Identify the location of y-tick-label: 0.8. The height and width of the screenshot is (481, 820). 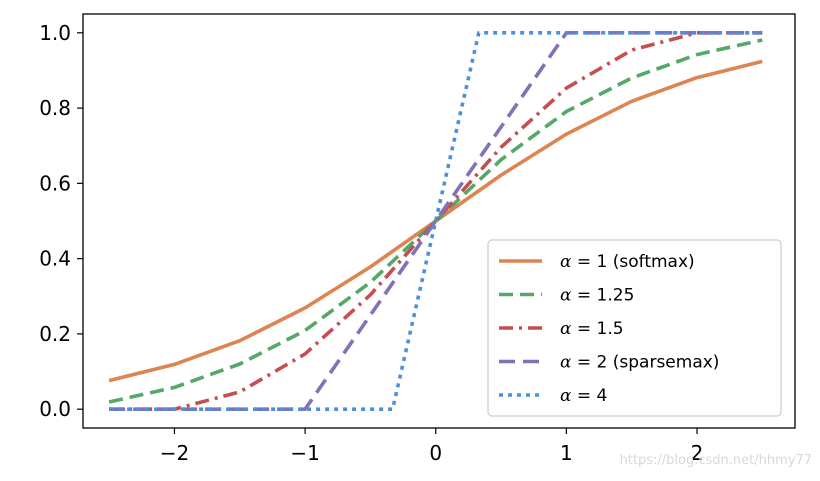
(55, 108).